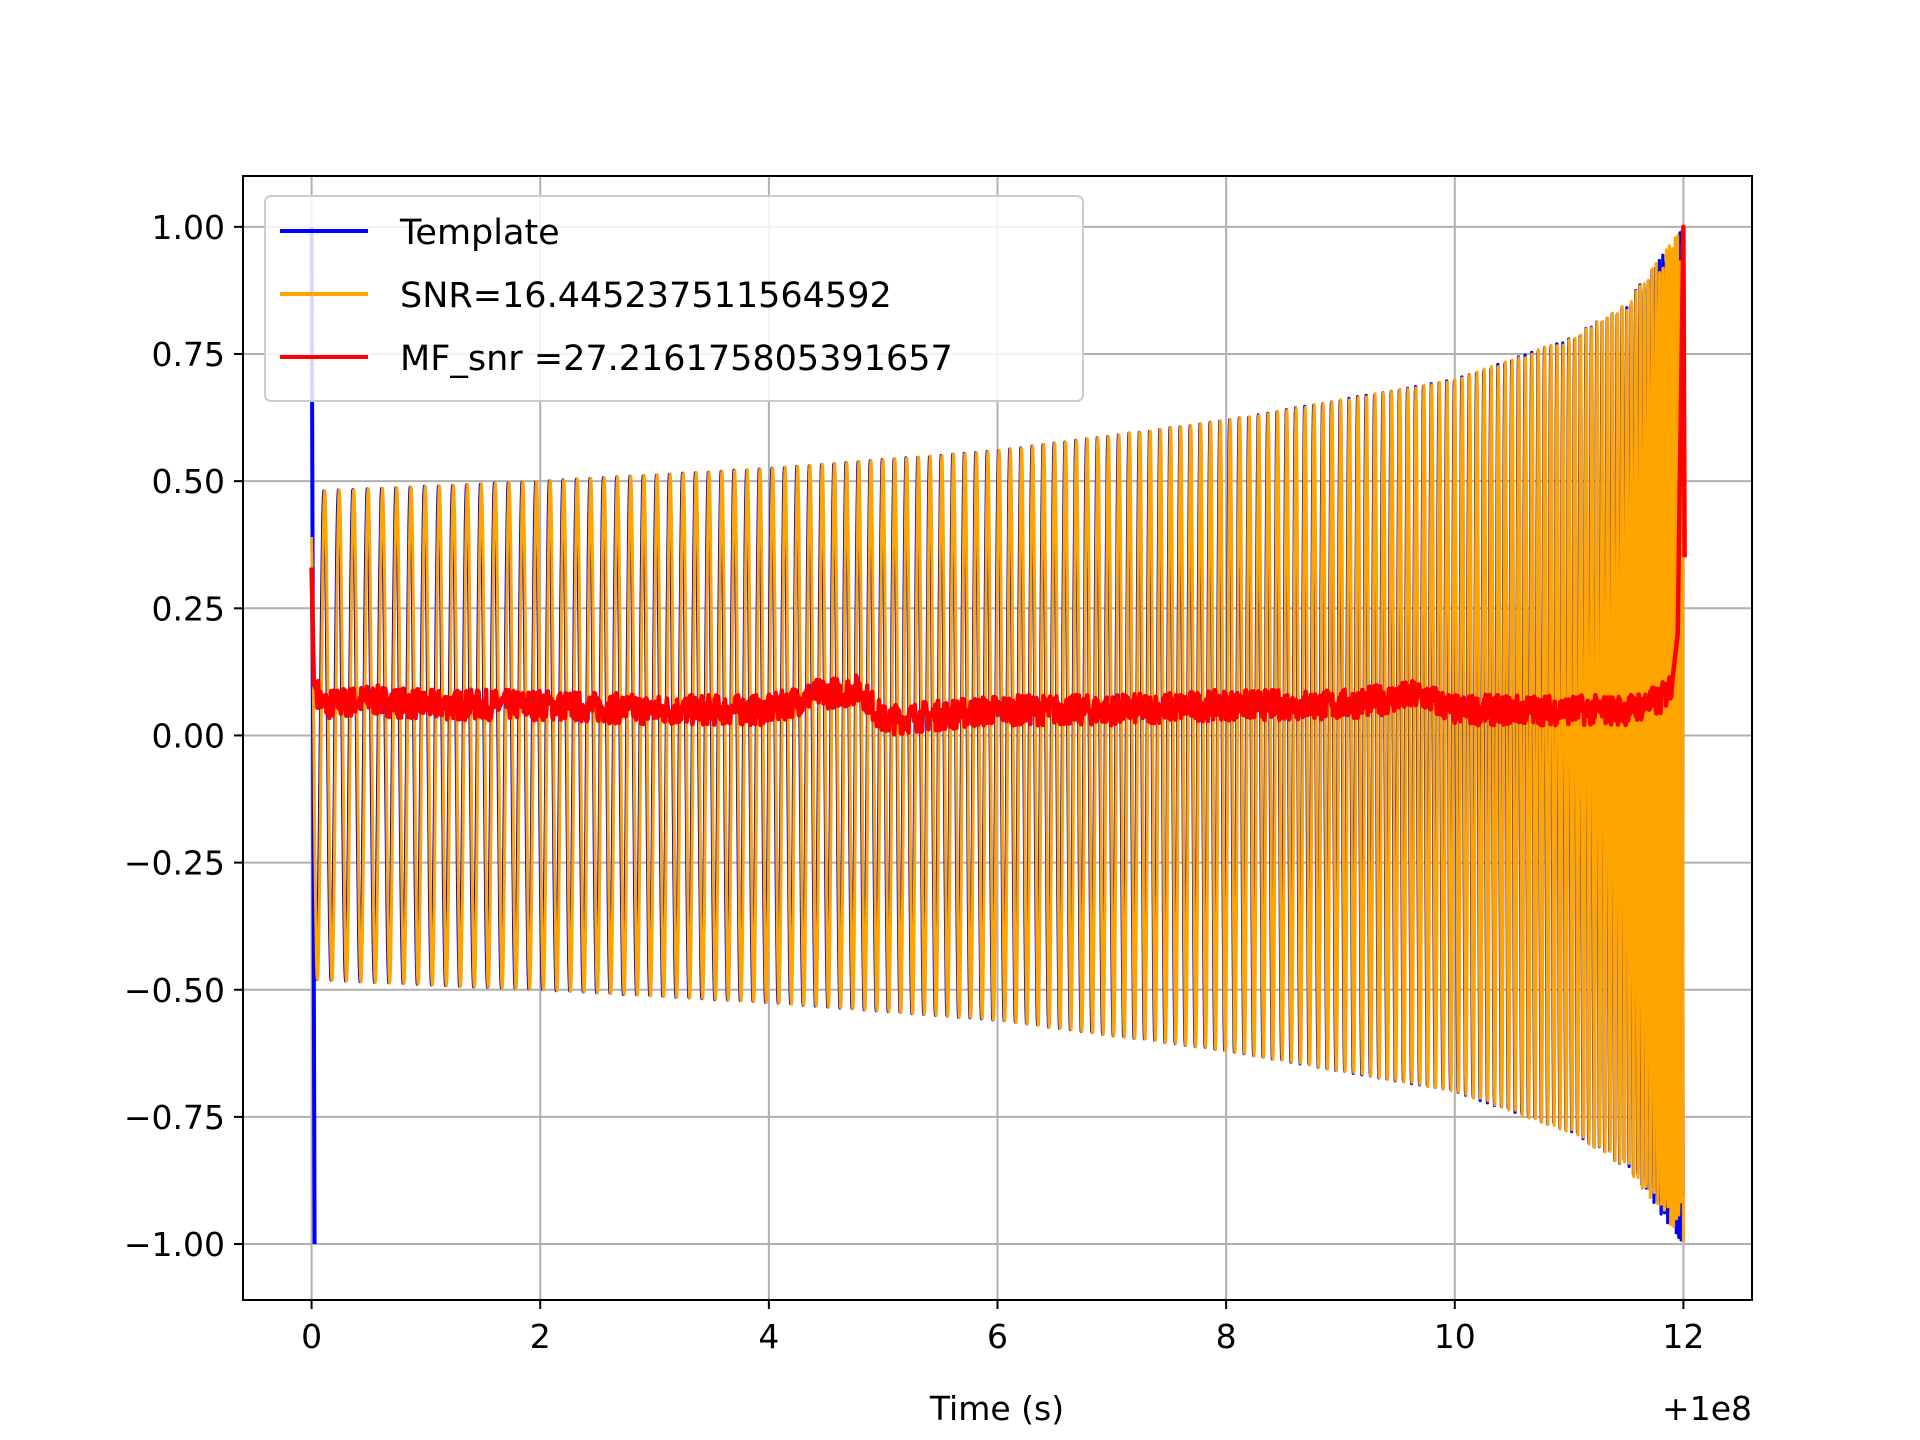  I want to click on x-tick-label: 4, so click(768, 1336).